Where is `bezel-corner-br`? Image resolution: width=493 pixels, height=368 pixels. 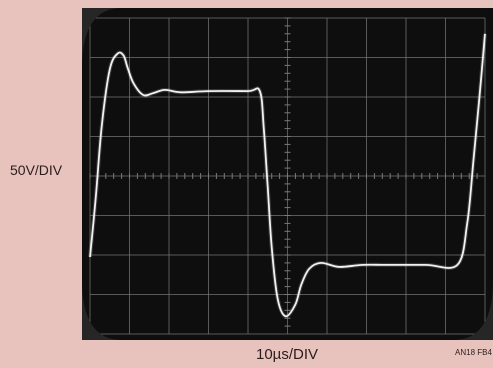 bezel-corner-br is located at coordinates (473, 310).